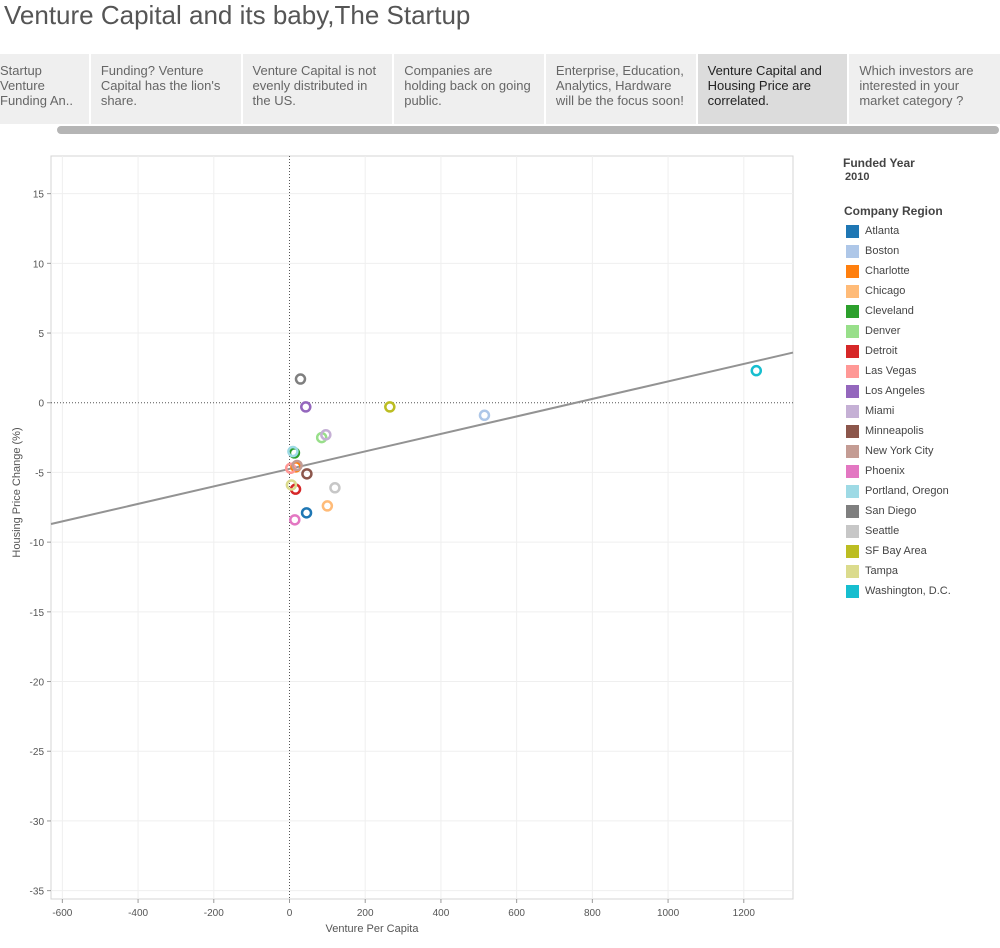 The height and width of the screenshot is (948, 1000). I want to click on data-point-seattle: Seattle, so click(335, 488).